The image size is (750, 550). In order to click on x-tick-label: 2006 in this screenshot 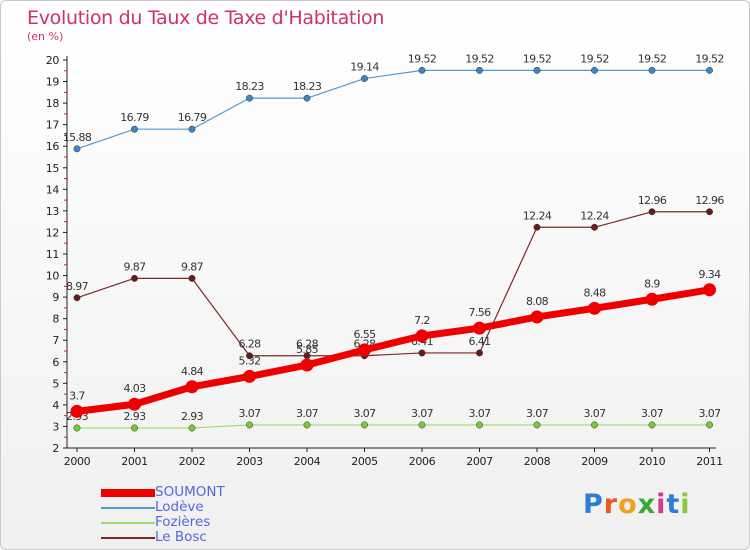, I will do `click(422, 461)`.